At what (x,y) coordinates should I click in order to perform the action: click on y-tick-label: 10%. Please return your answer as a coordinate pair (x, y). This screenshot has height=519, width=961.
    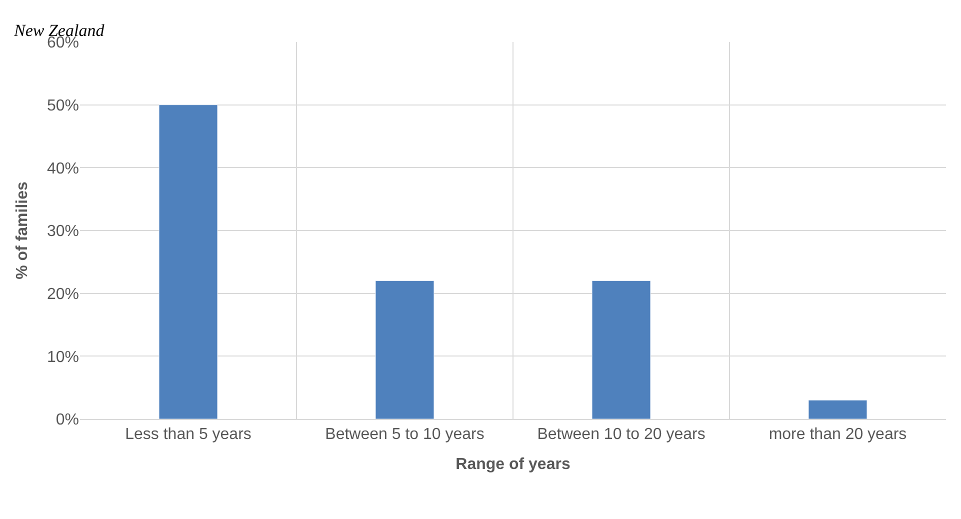
    Looking at the image, I should click on (62, 357).